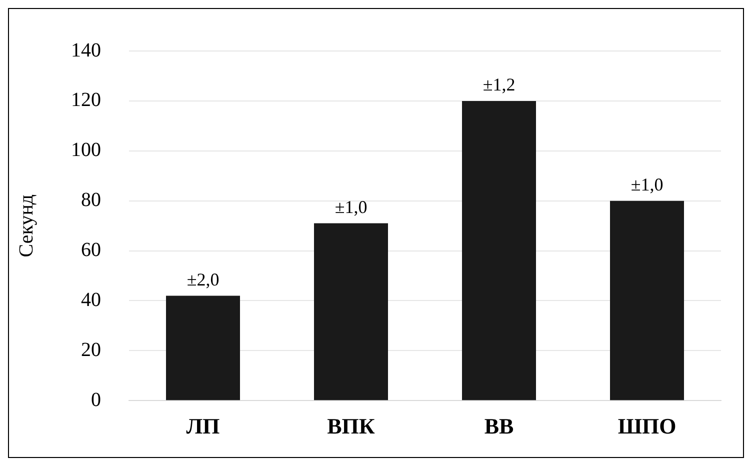 This screenshot has height=474, width=754. Describe the element at coordinates (351, 425) in the screenshot. I see `x-tick-label: ВПК` at that location.